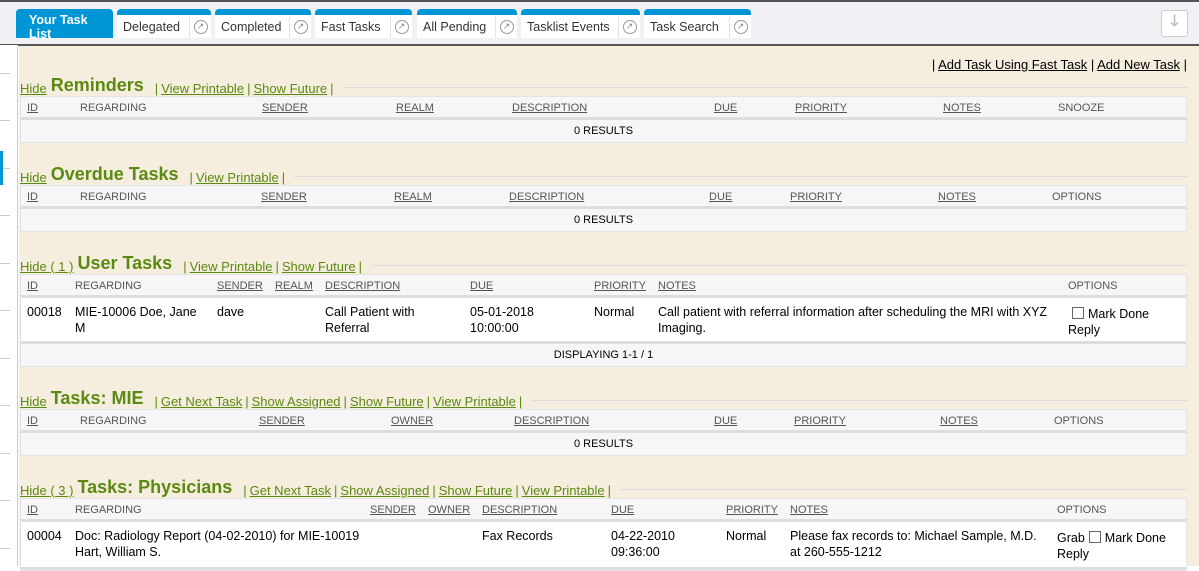 This screenshot has width=1199, height=571. I want to click on results-footer: DISPLAYING 1-1 / 1, so click(603, 355).